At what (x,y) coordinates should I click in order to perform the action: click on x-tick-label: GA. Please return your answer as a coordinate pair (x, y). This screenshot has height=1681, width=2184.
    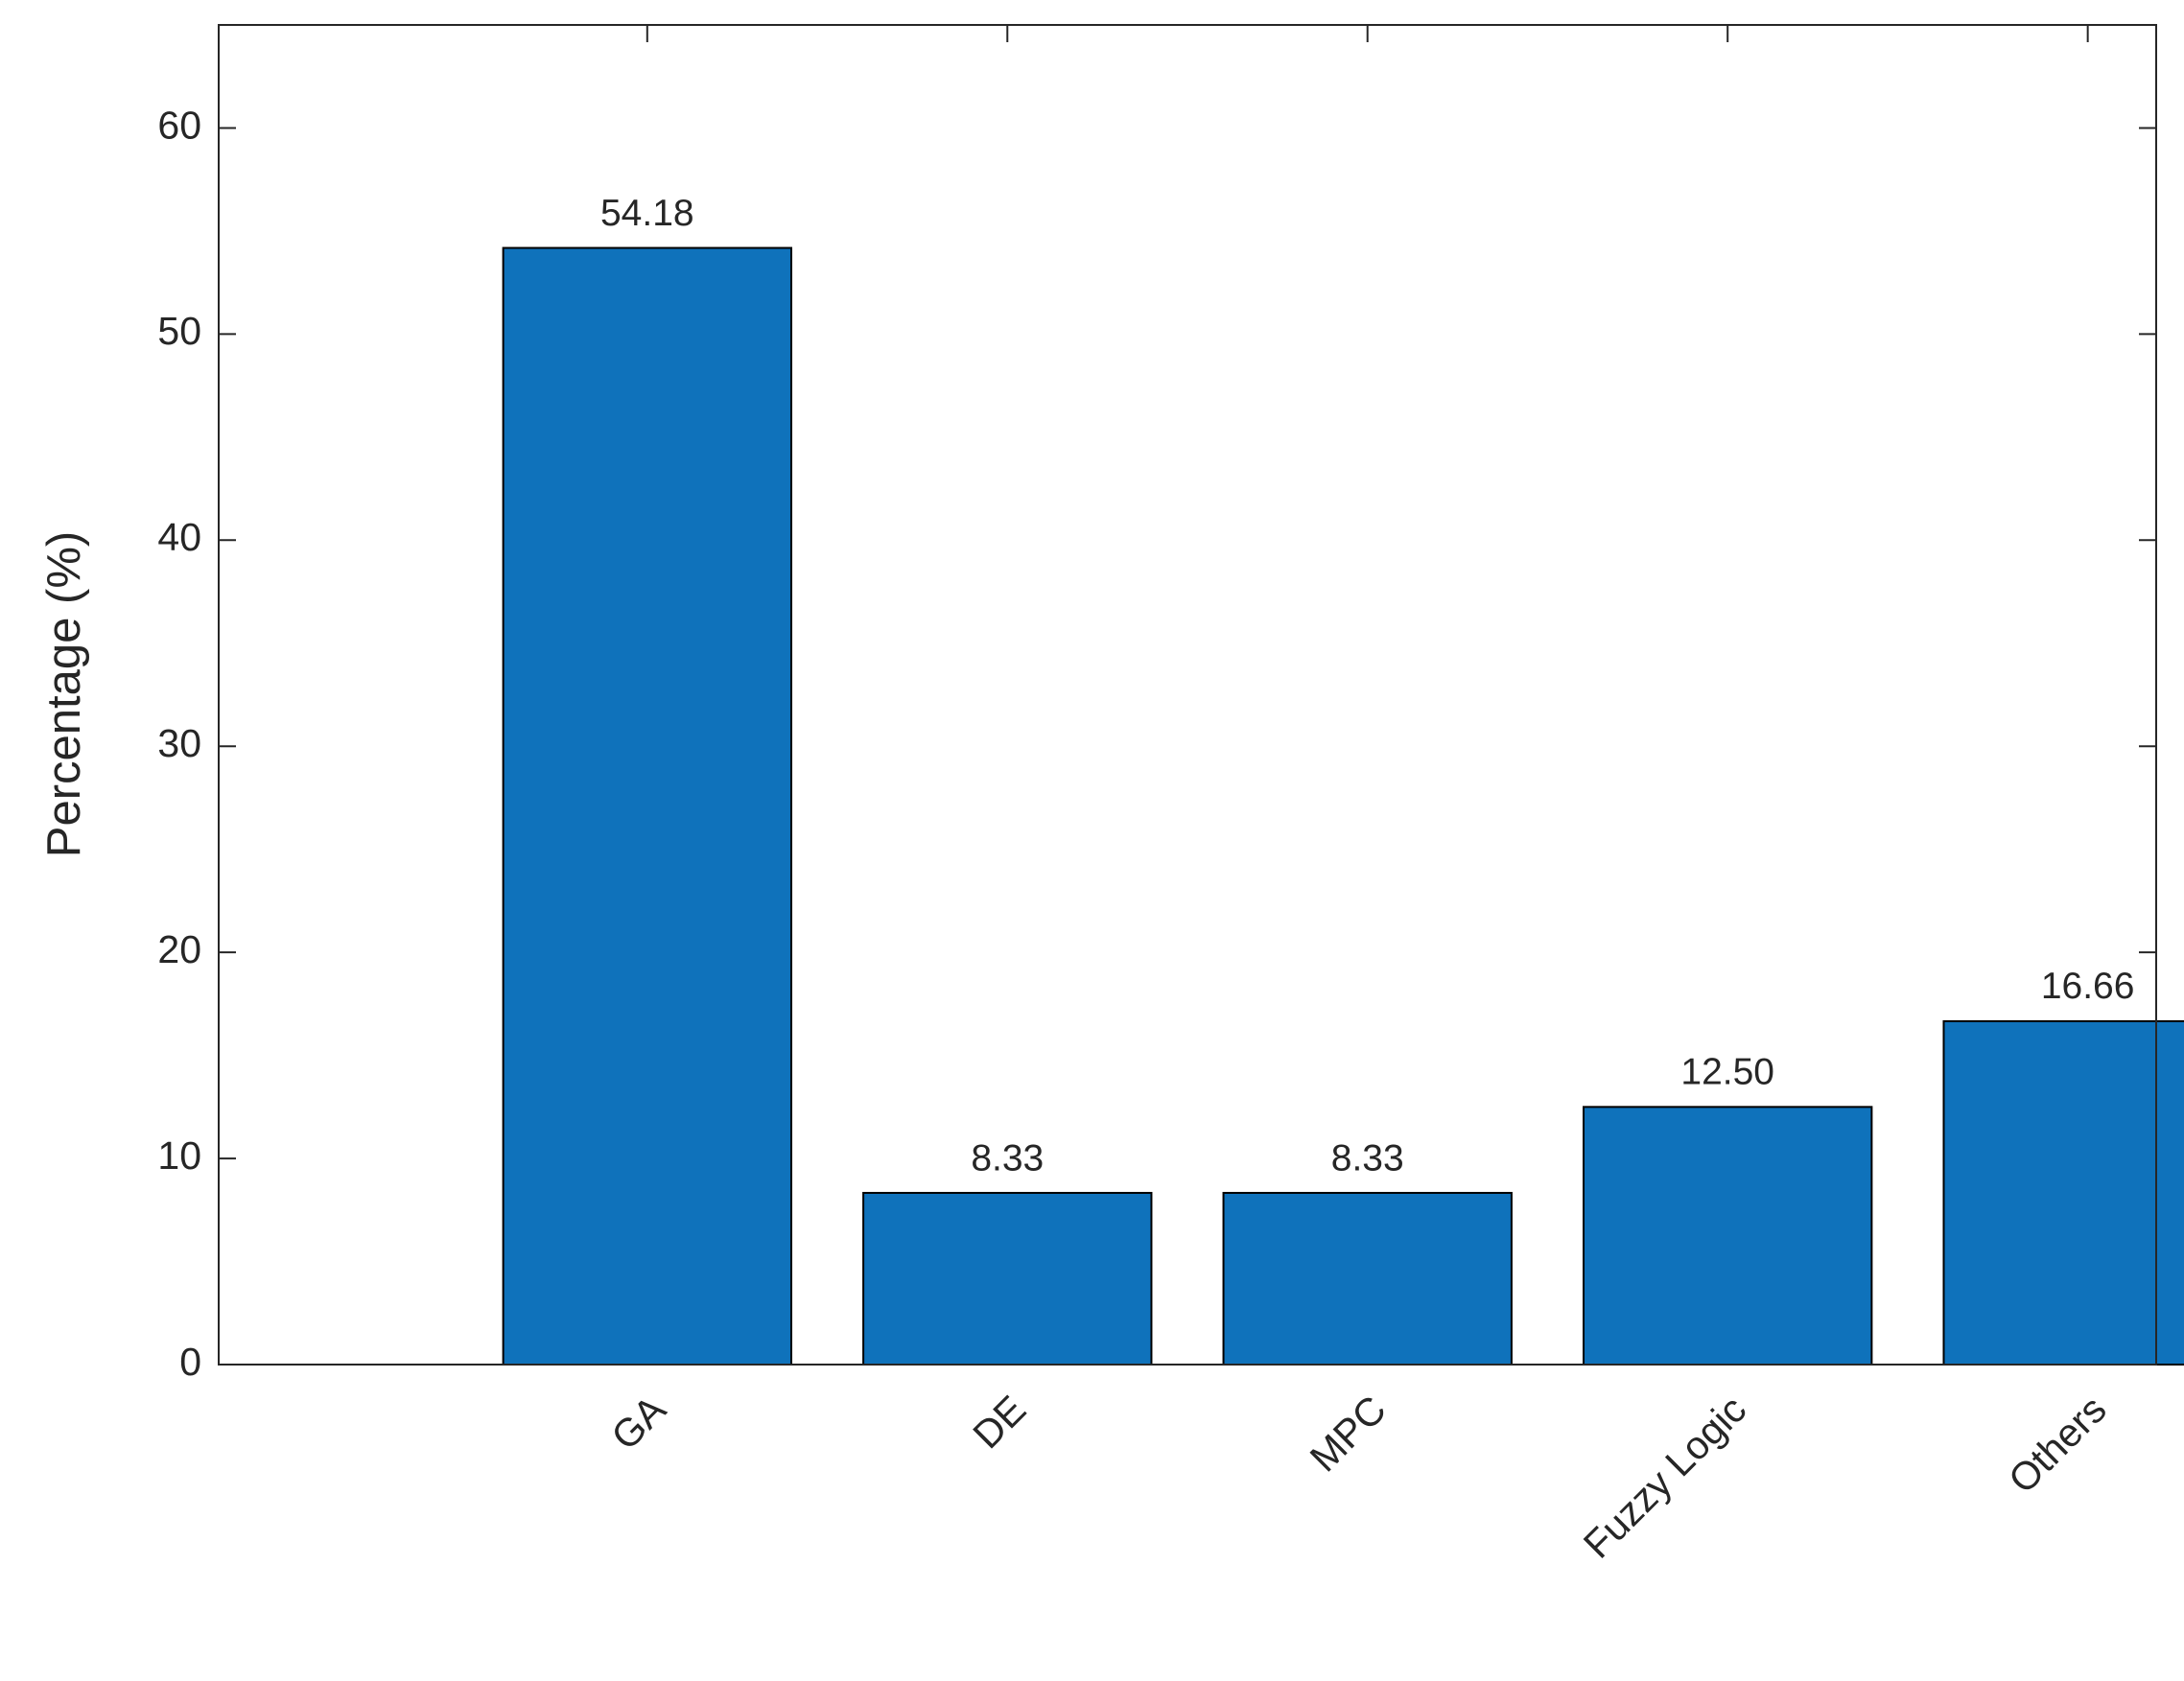
    Looking at the image, I should click on (638, 1423).